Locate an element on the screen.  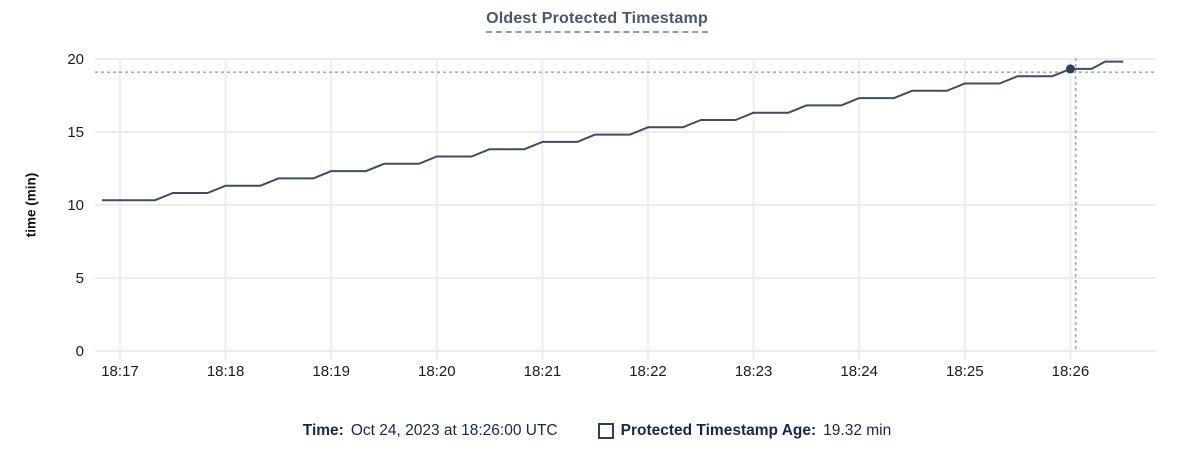
y-tick-label: 20 is located at coordinates (75, 59).